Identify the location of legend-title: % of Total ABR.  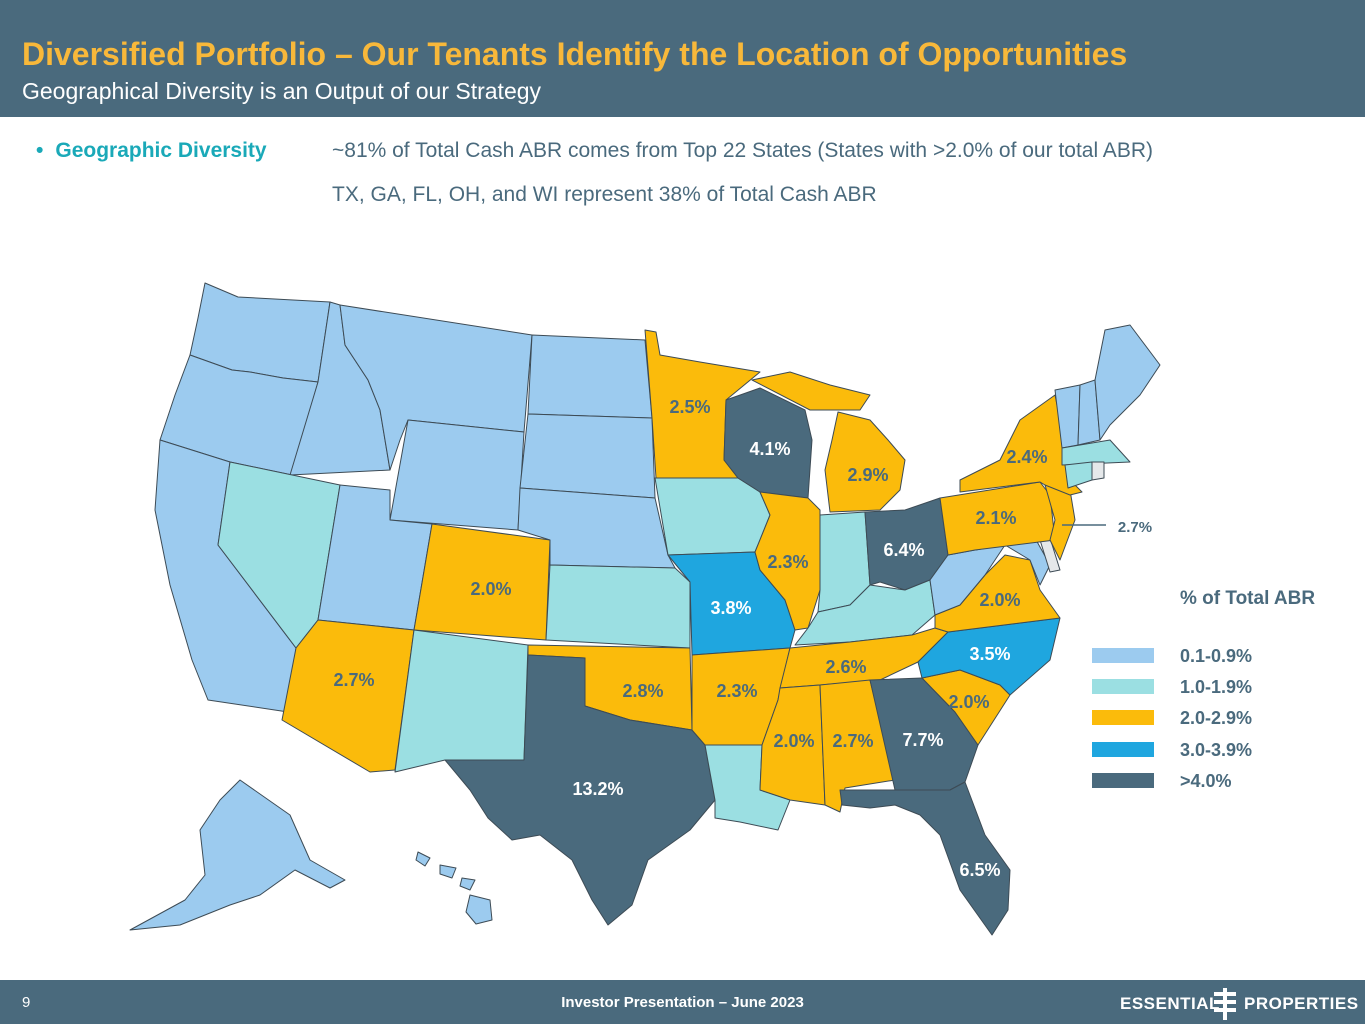
(1248, 598).